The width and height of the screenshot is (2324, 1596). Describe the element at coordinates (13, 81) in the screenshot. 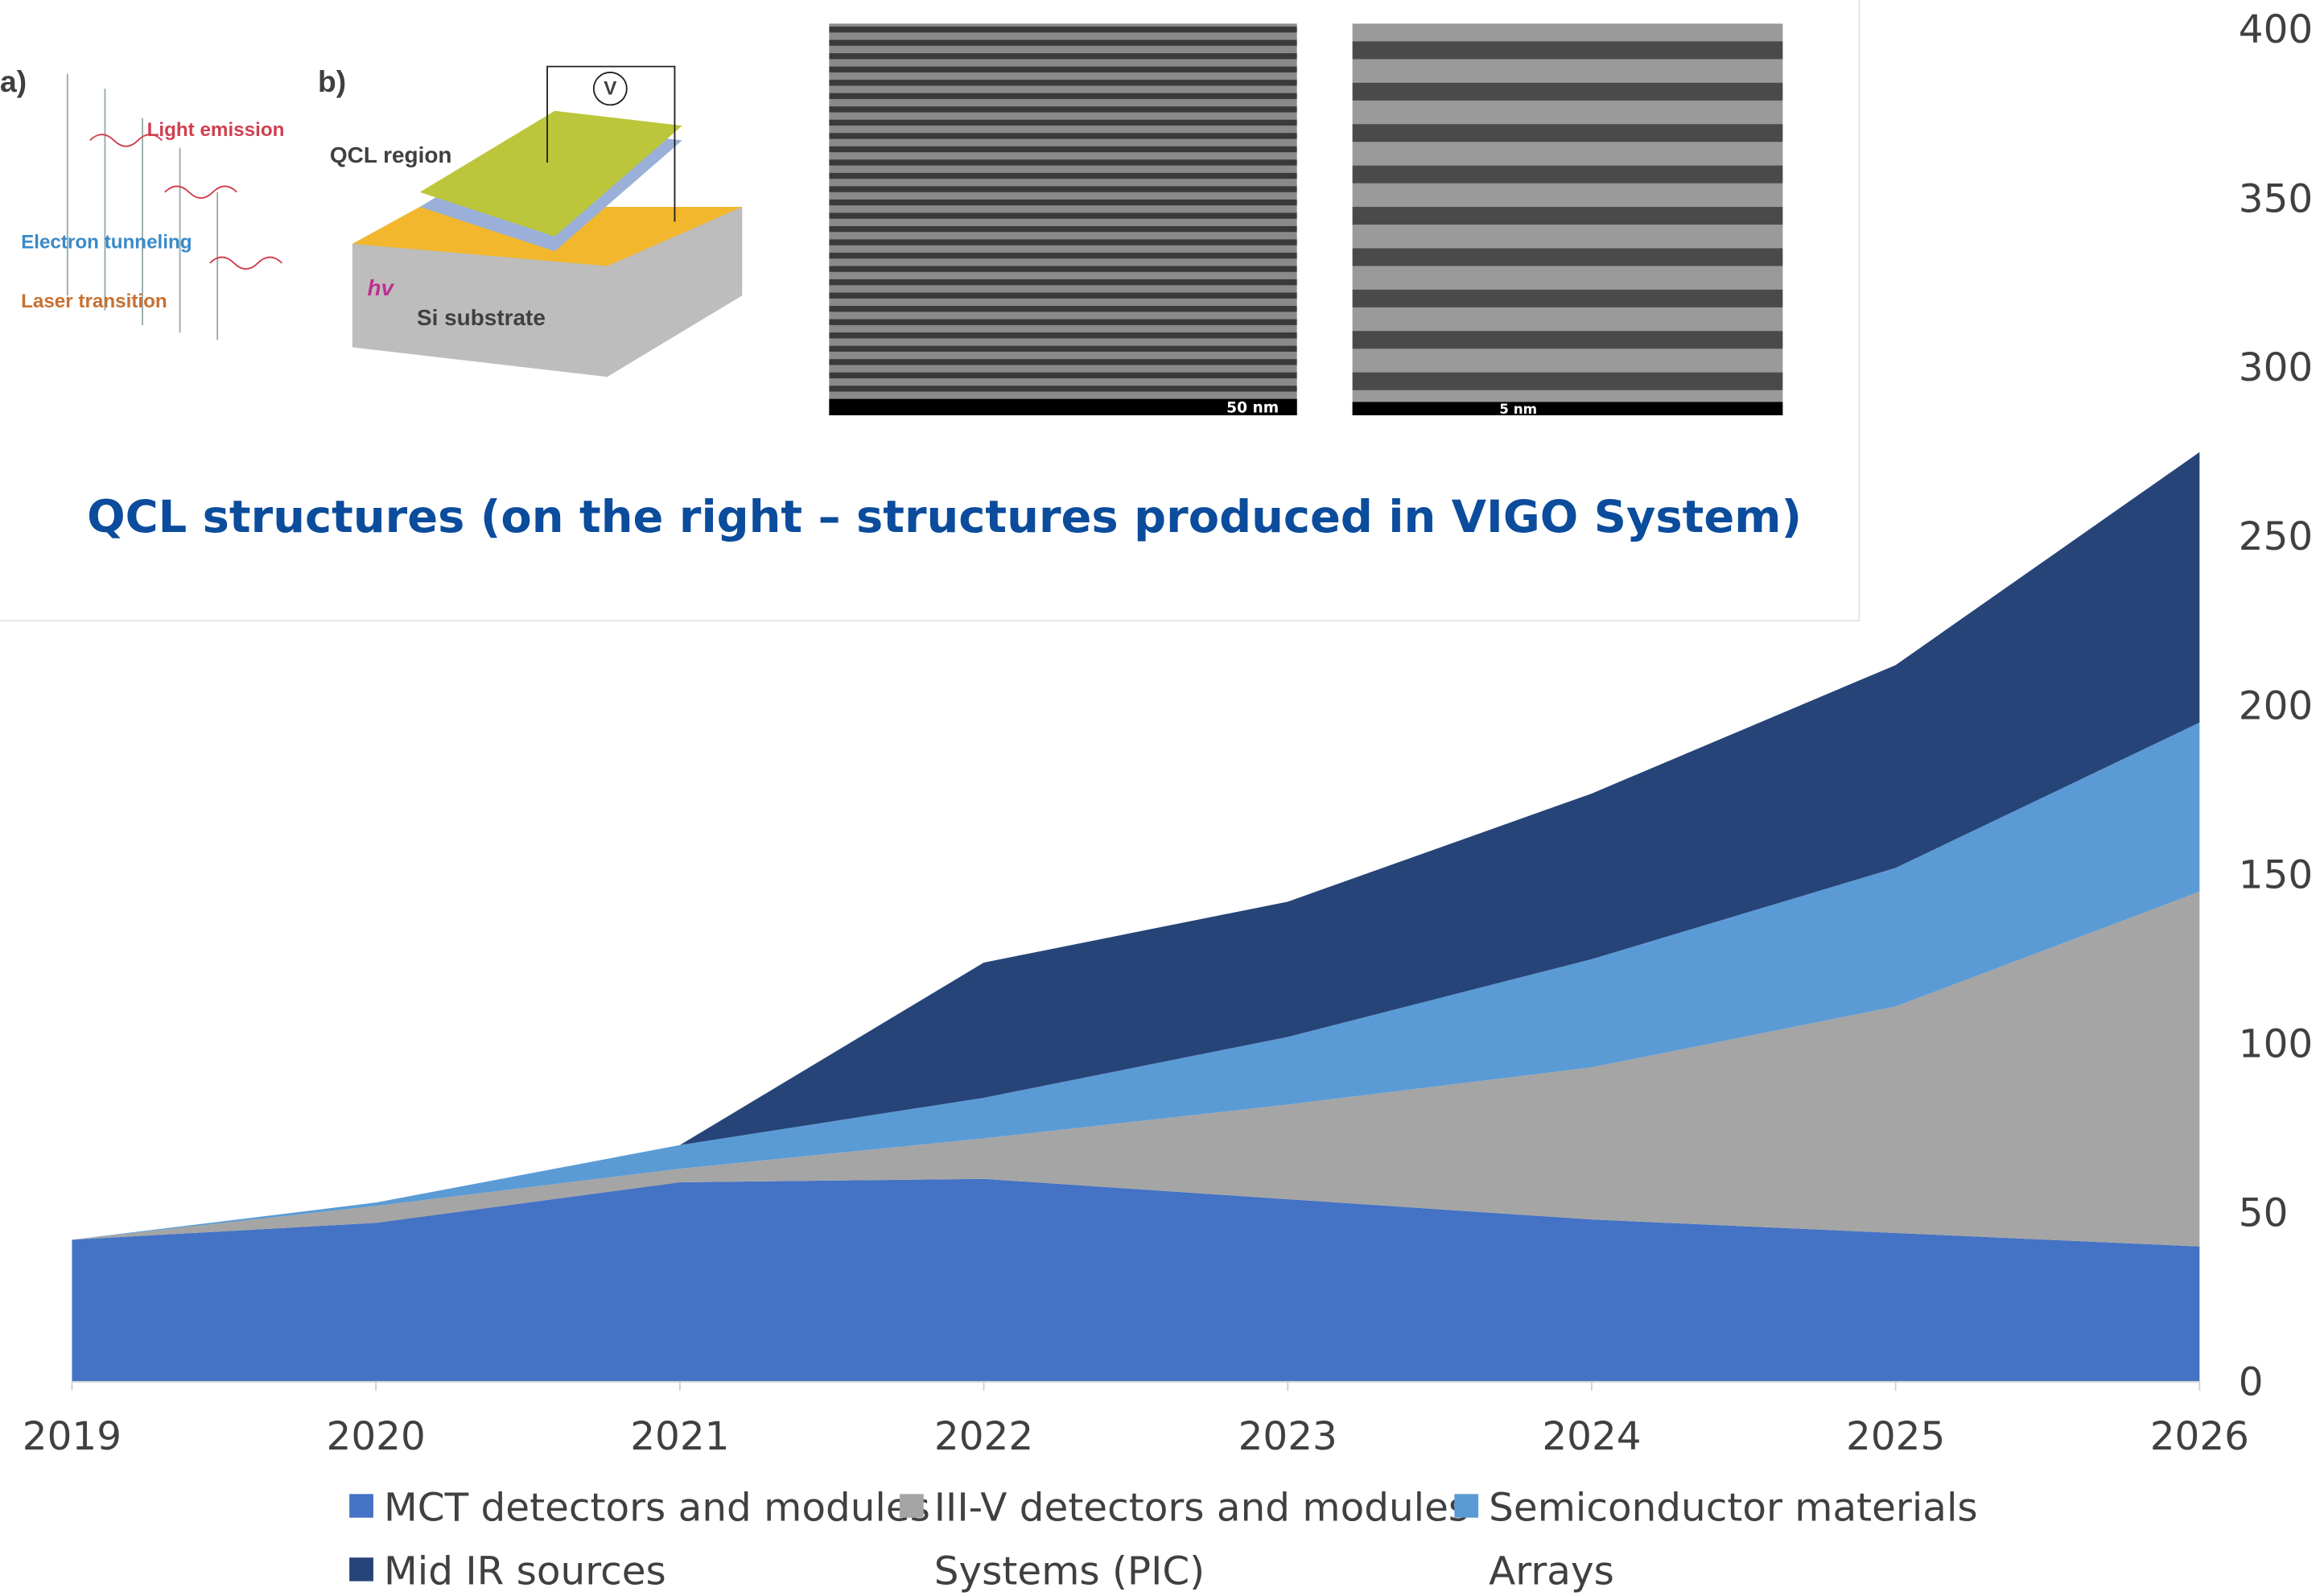

I see `panel-label: a)` at that location.